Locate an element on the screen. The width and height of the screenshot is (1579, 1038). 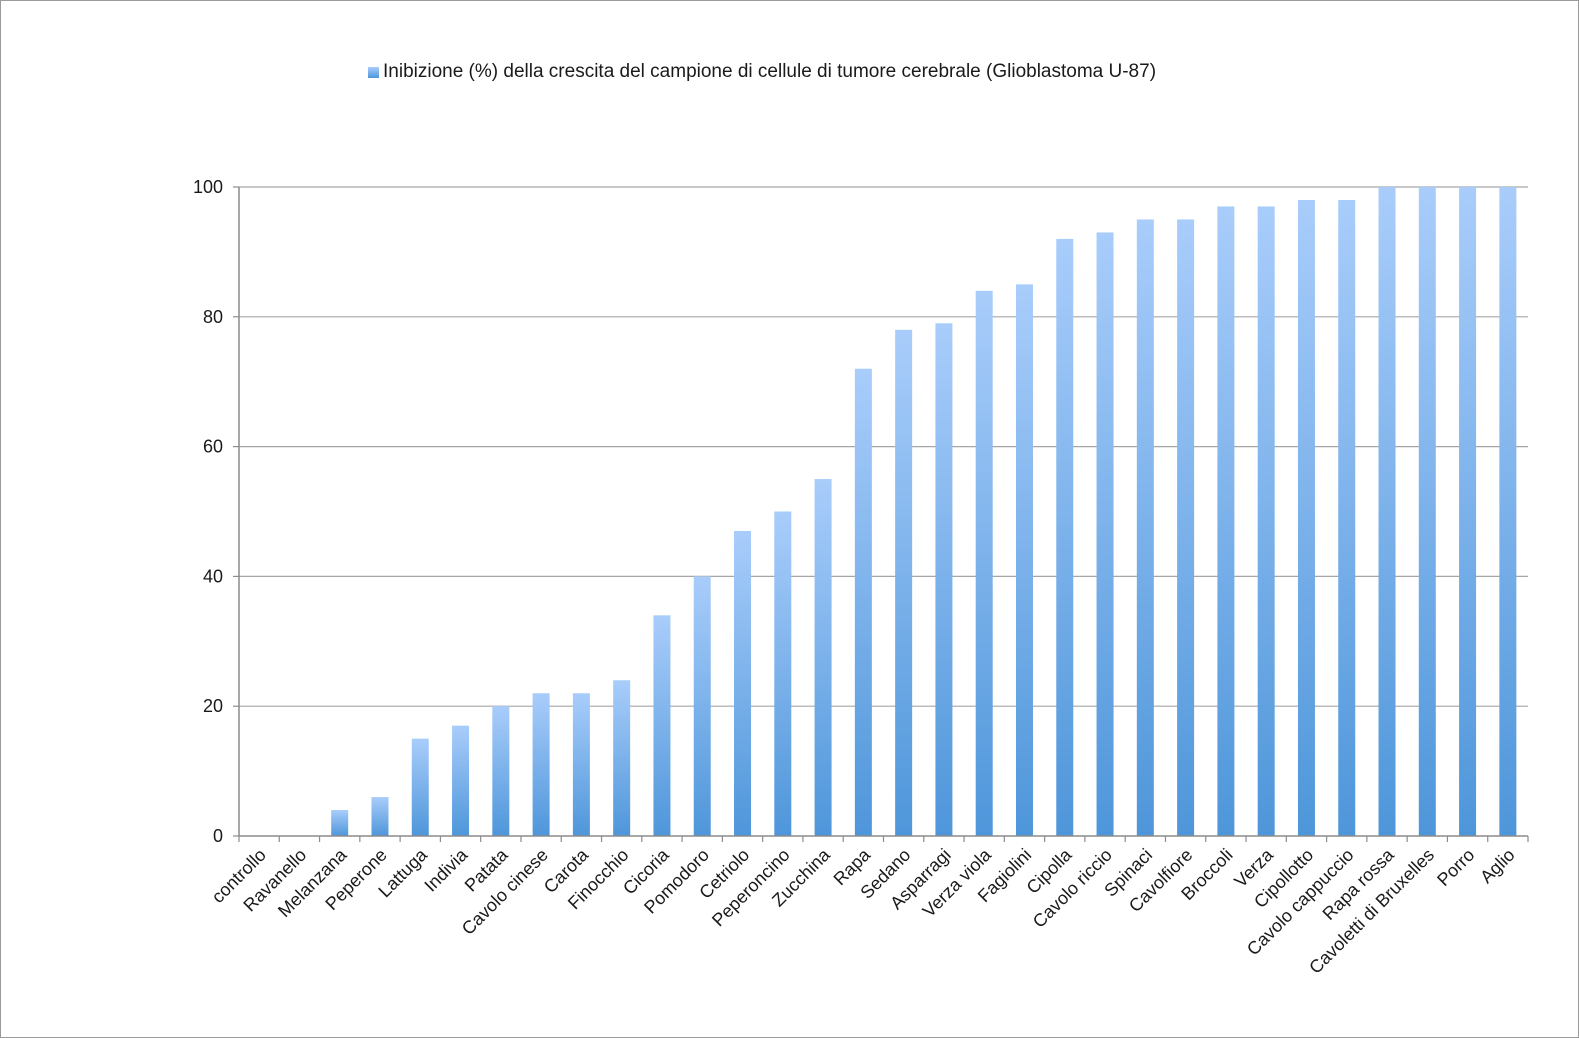
y-tick-label: 20 is located at coordinates (213, 706).